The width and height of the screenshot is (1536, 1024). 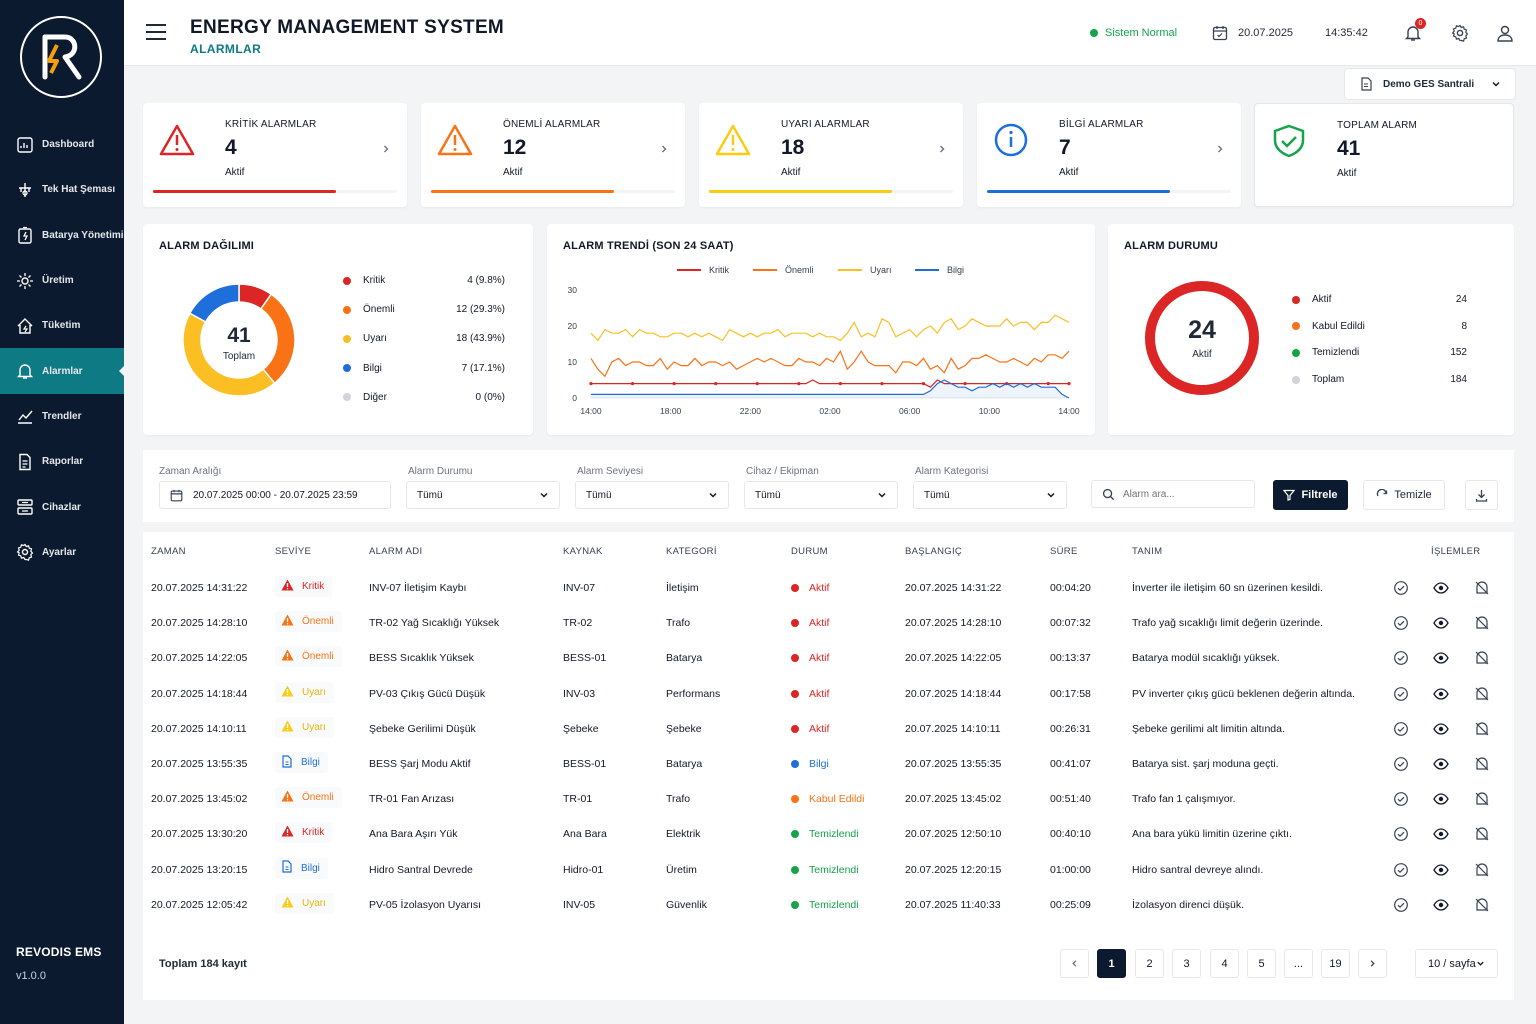 What do you see at coordinates (1149, 963) in the screenshot?
I see `page-button: 2` at bounding box center [1149, 963].